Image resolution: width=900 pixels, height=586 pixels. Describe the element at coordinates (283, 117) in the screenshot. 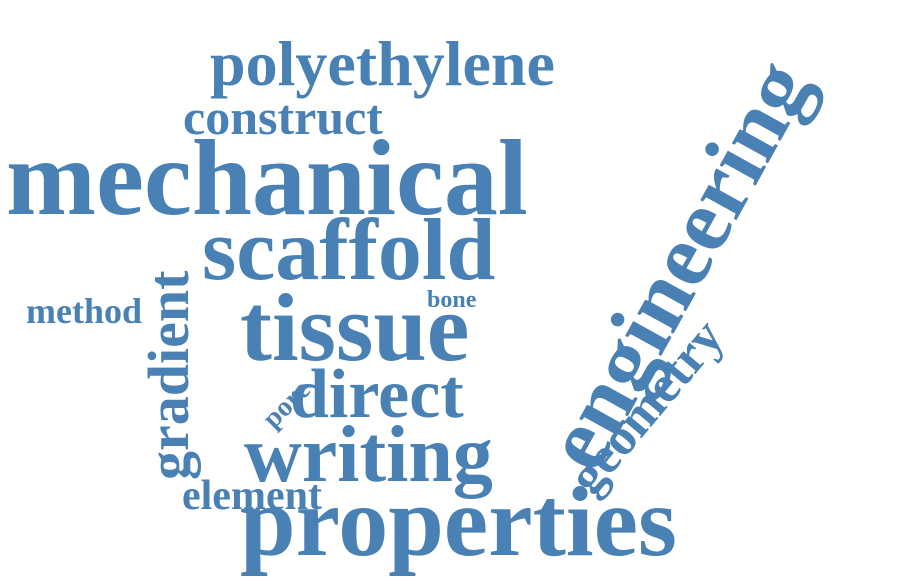

I see `word-construct: construct` at that location.